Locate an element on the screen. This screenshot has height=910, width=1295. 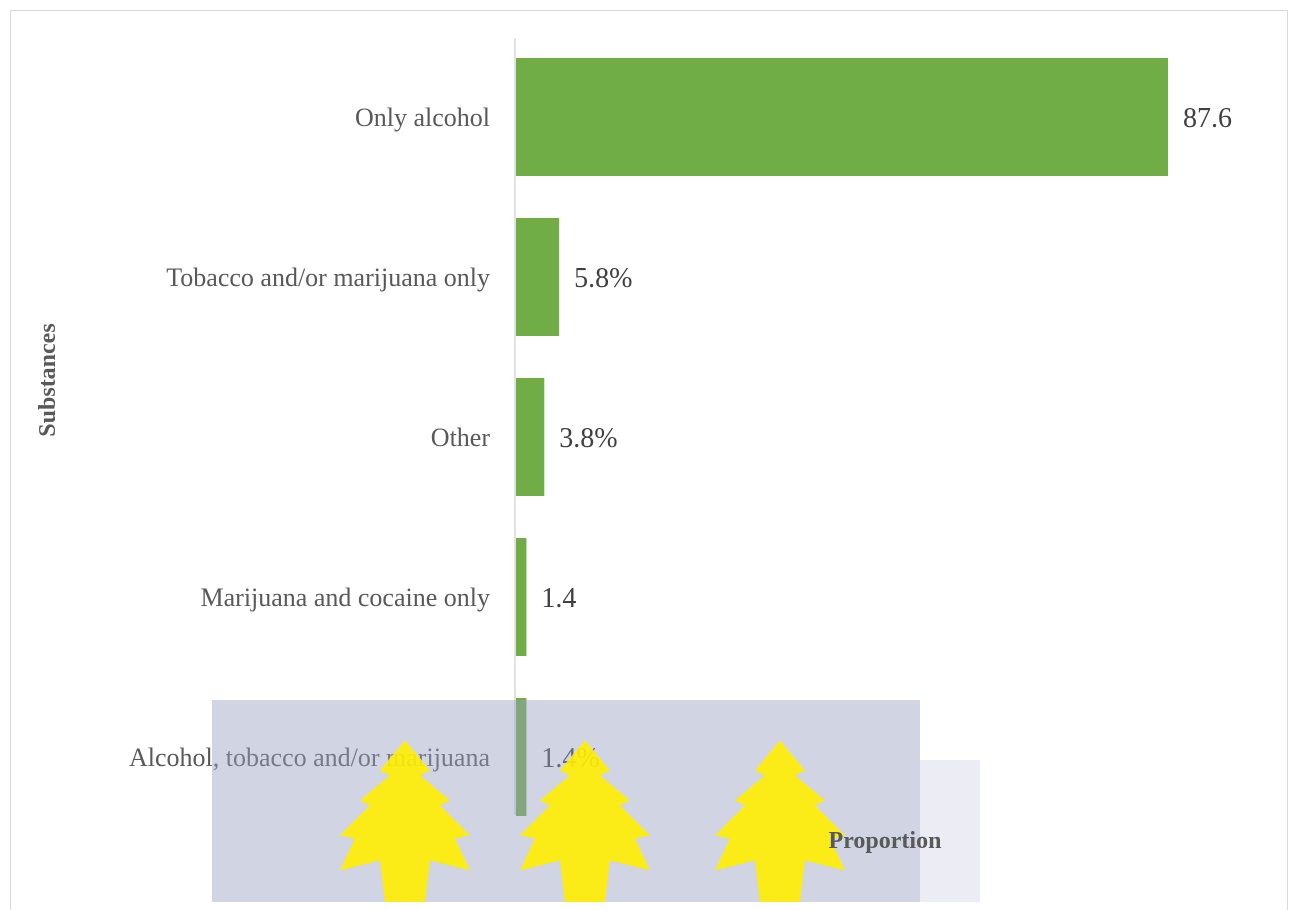
bar-tobacco-and-or-marijuana-only is located at coordinates (538, 277).